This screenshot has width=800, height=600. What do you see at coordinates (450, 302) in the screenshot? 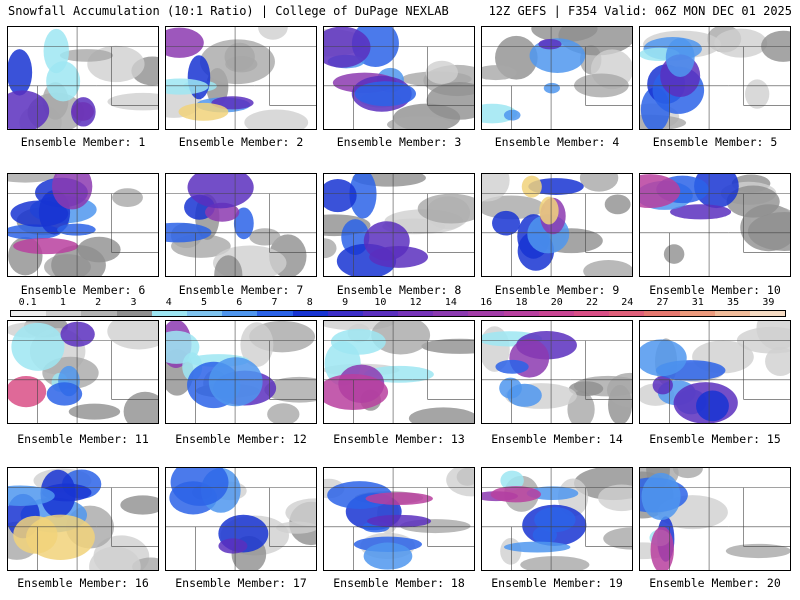
I see `colorbar-tick-label: 14` at bounding box center [450, 302].